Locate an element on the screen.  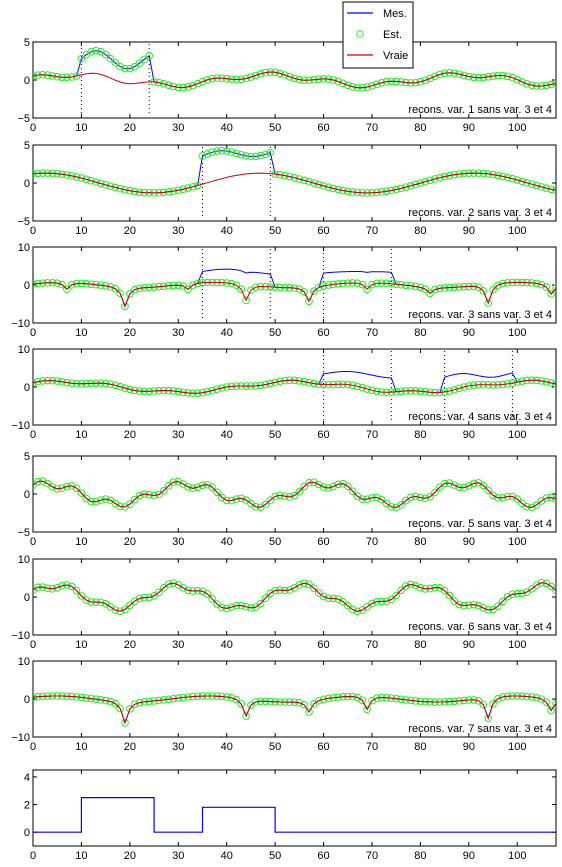
panel-annotation: recons. var. 2 sans var. 3 et 4 is located at coordinates (480, 213).